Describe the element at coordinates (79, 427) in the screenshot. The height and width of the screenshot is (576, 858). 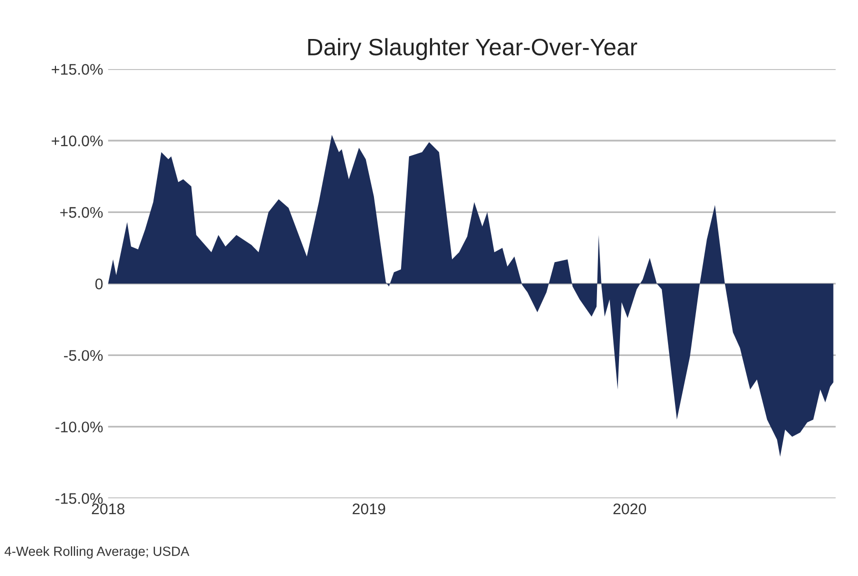
I see `y-tick-label: -10.0%` at that location.